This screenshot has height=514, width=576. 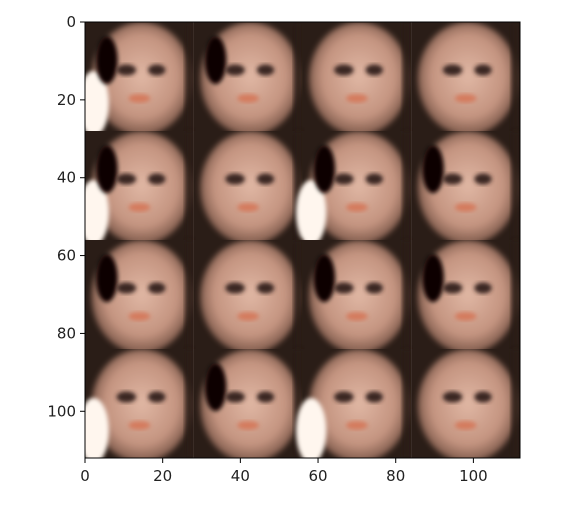 I want to click on x-tick-label: 40, so click(x=240, y=476).